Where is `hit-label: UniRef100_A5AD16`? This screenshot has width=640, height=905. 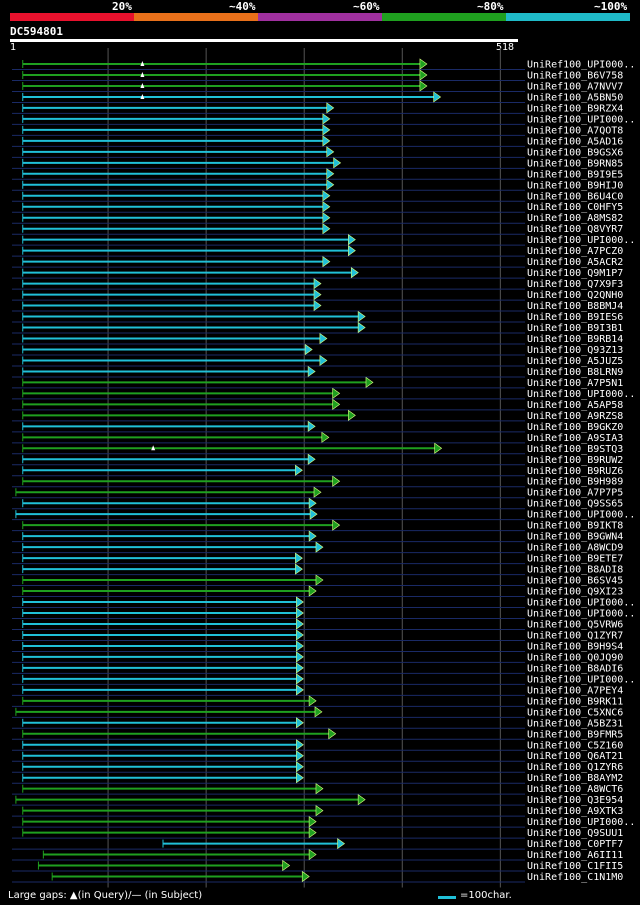 hit-label: UniRef100_A5AD16 is located at coordinates (575, 141).